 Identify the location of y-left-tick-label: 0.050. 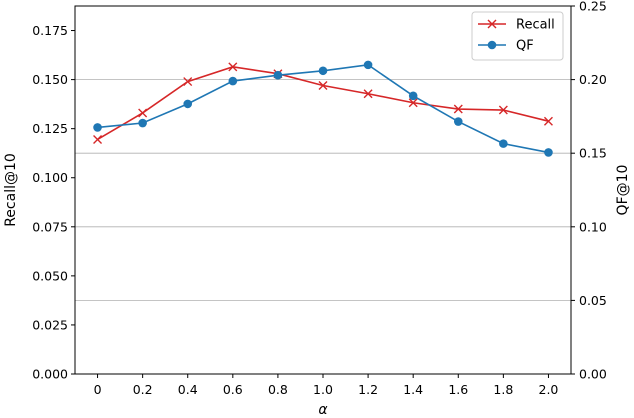
(50, 275).